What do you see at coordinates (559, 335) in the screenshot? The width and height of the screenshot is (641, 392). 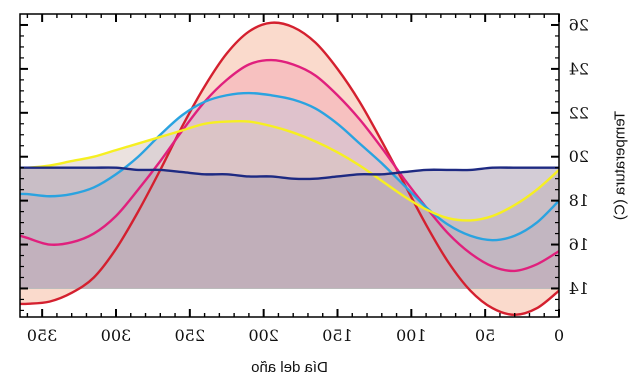 I see `x-tick-label-0: 0` at bounding box center [559, 335].